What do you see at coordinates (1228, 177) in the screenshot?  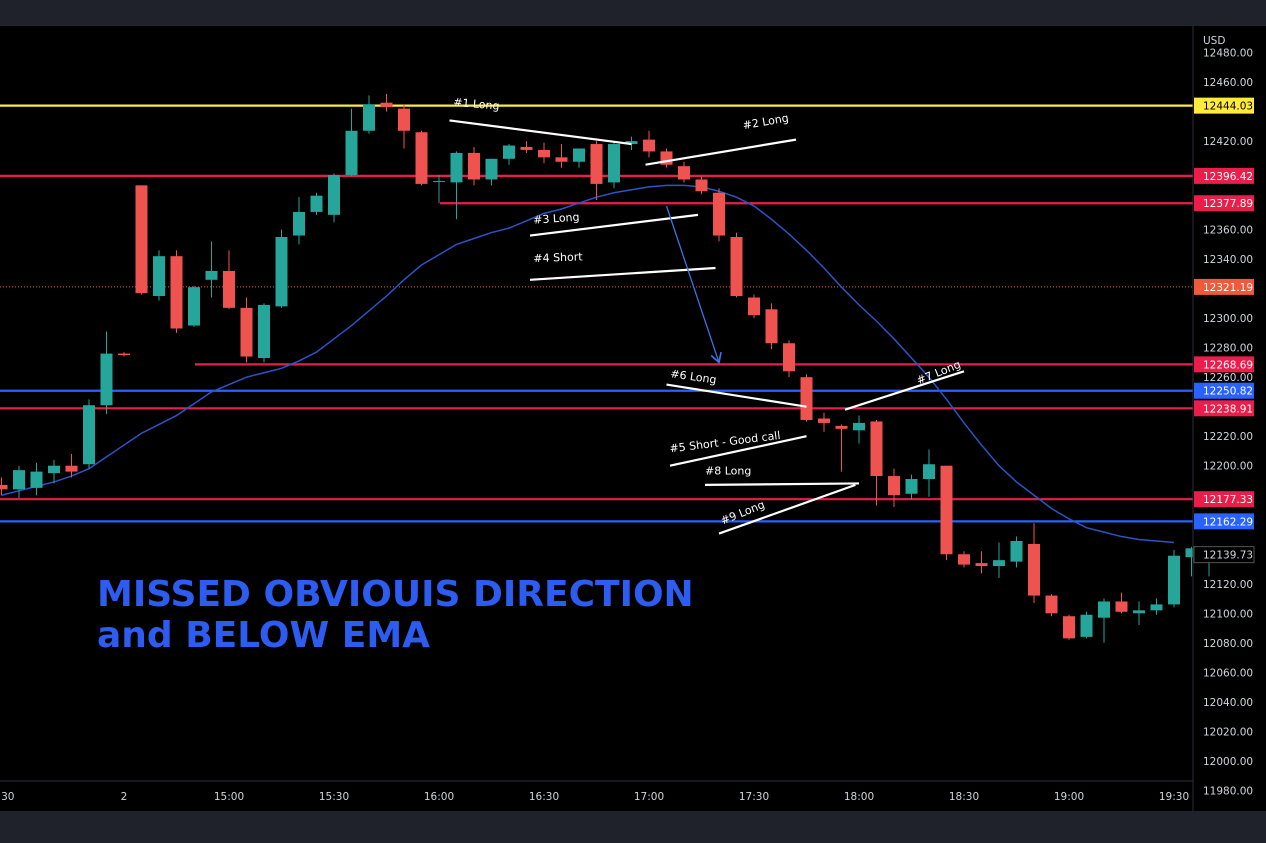 I see `svg-text: 12396.42` at bounding box center [1228, 177].